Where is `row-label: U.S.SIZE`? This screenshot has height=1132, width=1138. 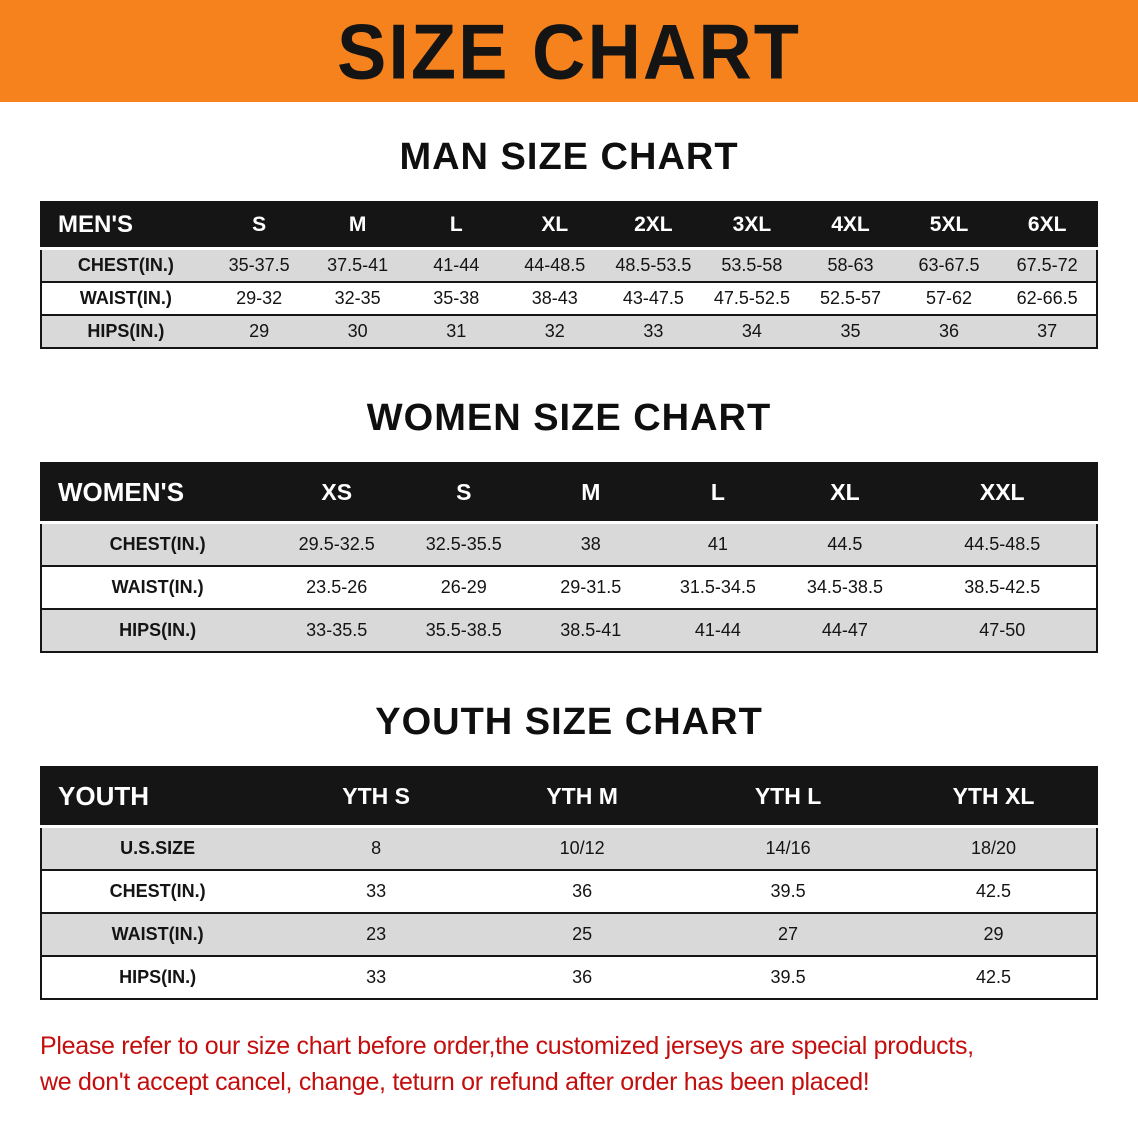 row-label: U.S.SIZE is located at coordinates (158, 848).